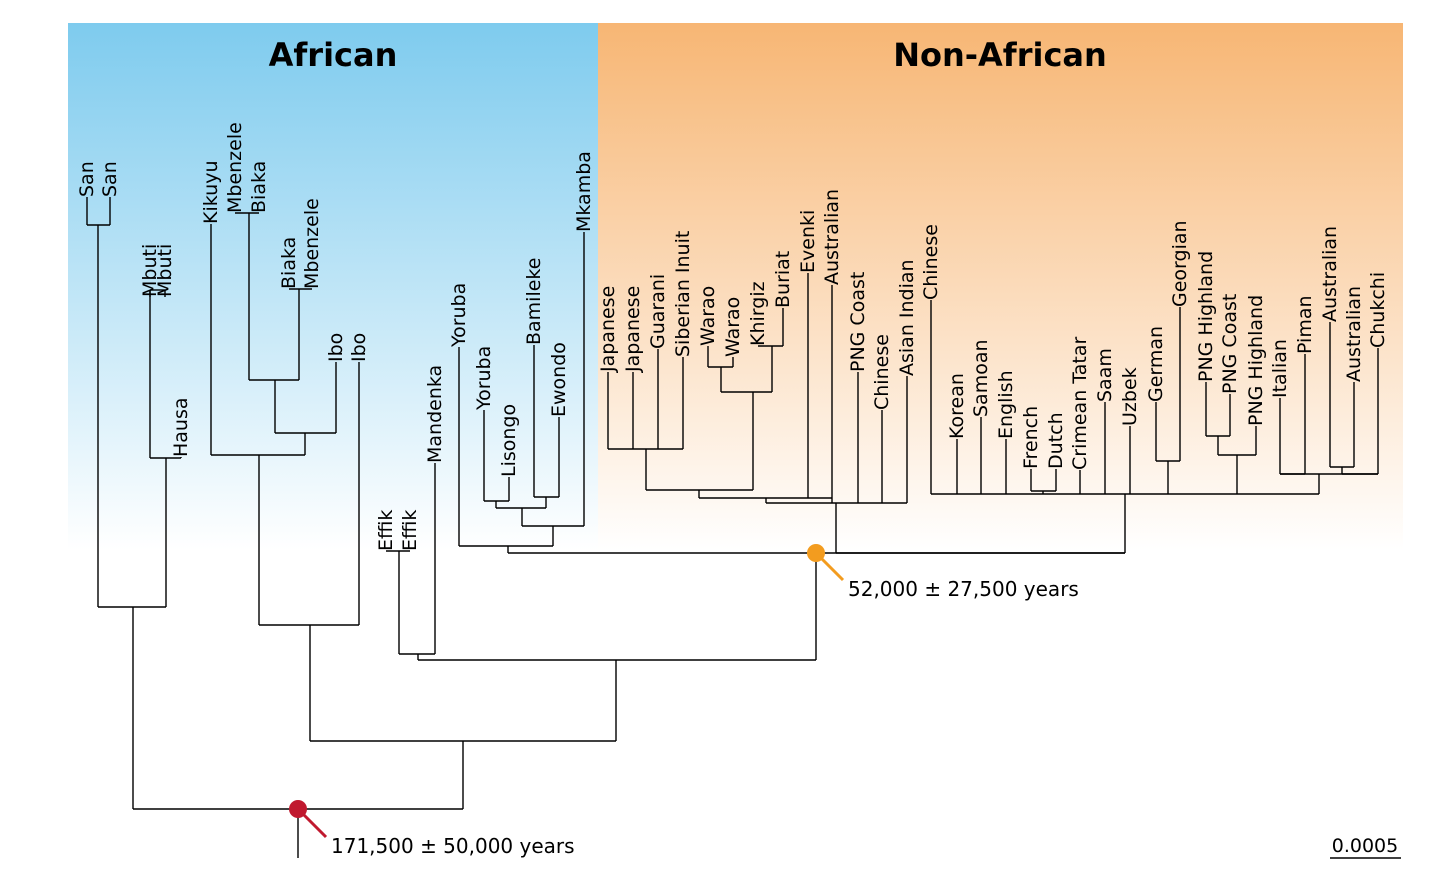  I want to click on leaf-label: Chukchi, so click(1378, 310).